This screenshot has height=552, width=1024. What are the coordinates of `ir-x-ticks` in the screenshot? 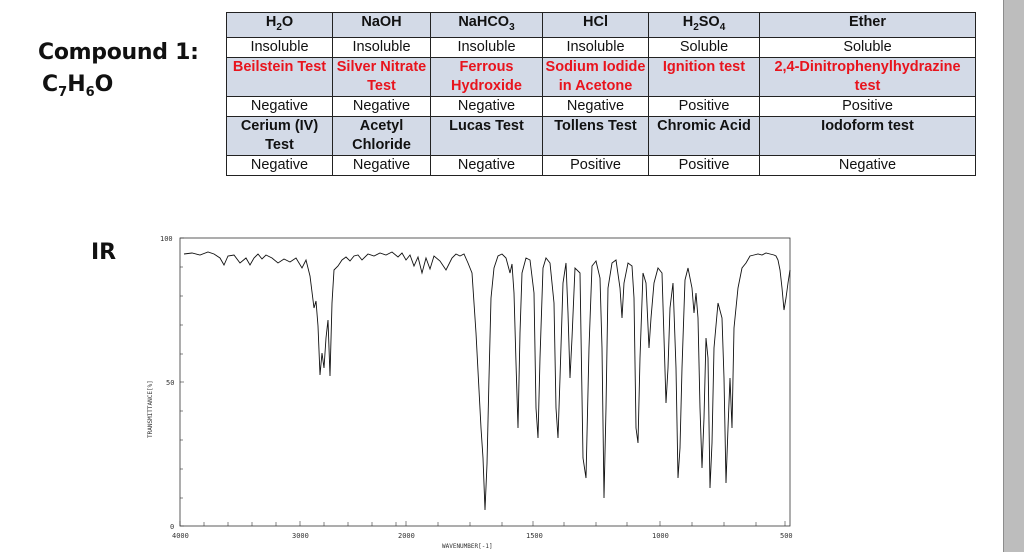 It's located at (482, 523).